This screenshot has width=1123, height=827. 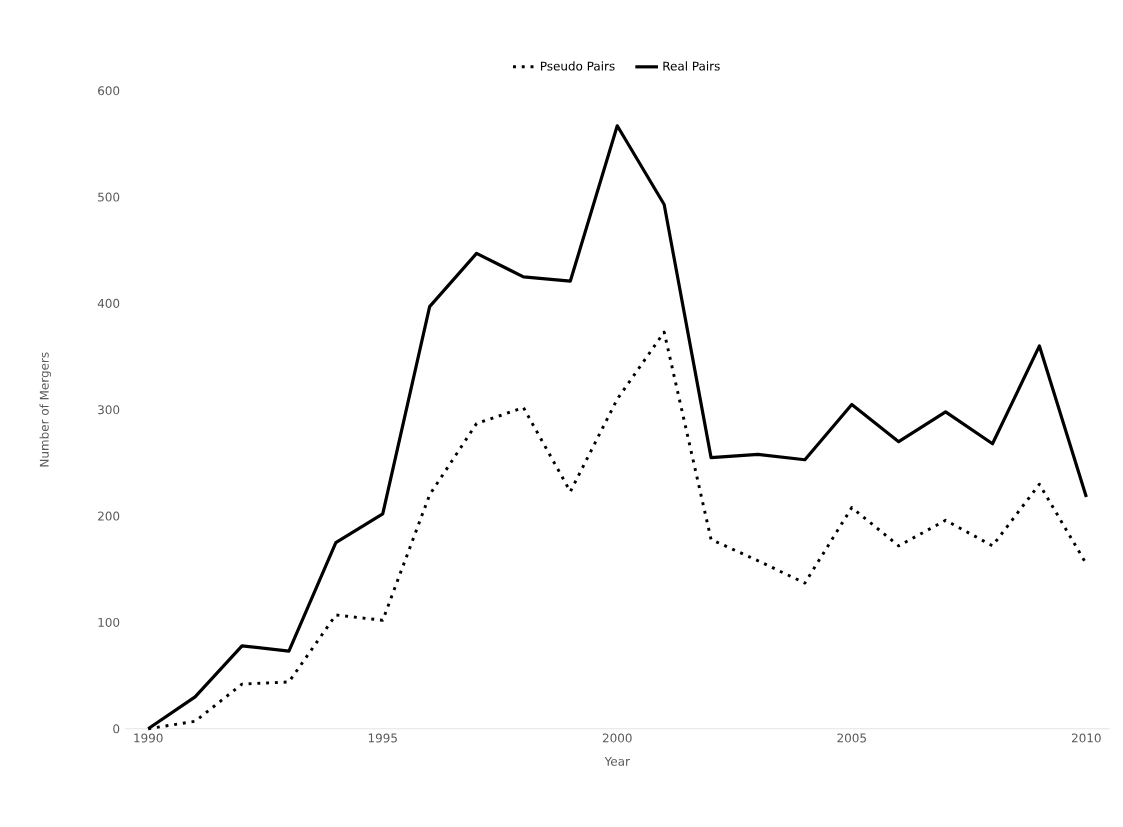 I want to click on legend-label: Real Pairs, so click(x=691, y=66).